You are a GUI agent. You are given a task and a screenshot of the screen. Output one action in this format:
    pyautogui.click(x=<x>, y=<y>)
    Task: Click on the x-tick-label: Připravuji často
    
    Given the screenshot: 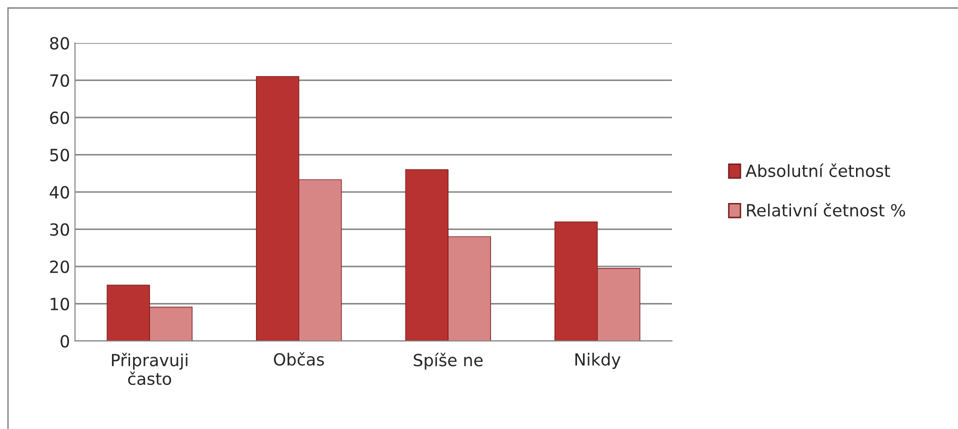 What is the action you would take?
    pyautogui.click(x=150, y=369)
    